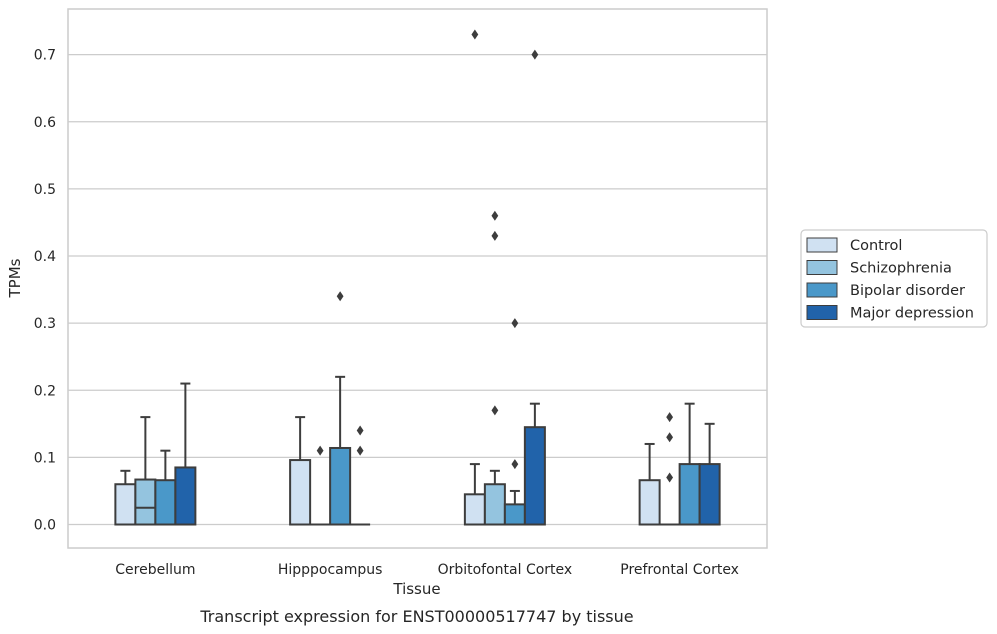 This screenshot has width=997, height=634. I want to click on y-tick-label: 0.0, so click(45, 526).